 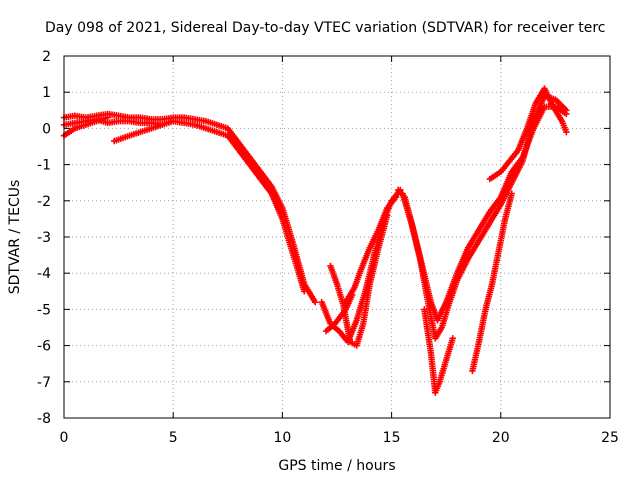 I want to click on x-tick-label: 5, so click(x=173, y=438).